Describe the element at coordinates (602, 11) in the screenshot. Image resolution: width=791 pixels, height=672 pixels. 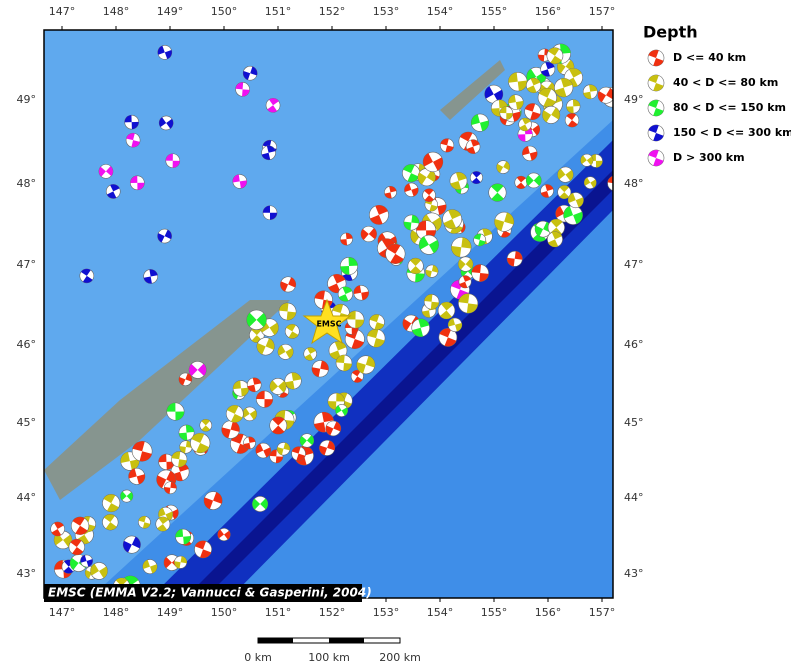
I see `longitude-label: 157°` at that location.